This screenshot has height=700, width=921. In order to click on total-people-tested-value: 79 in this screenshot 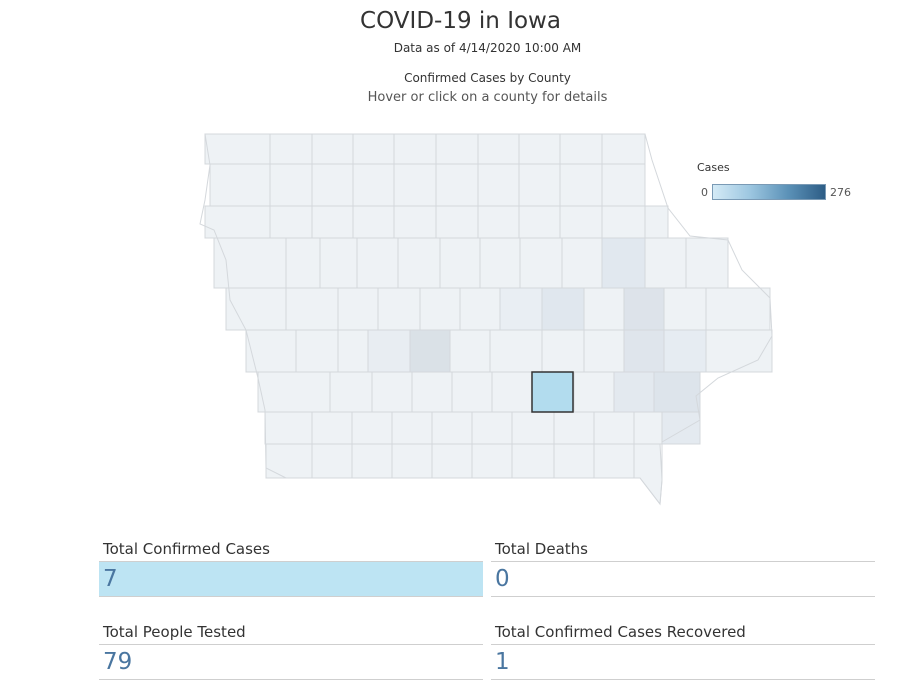, I will do `click(291, 662)`.